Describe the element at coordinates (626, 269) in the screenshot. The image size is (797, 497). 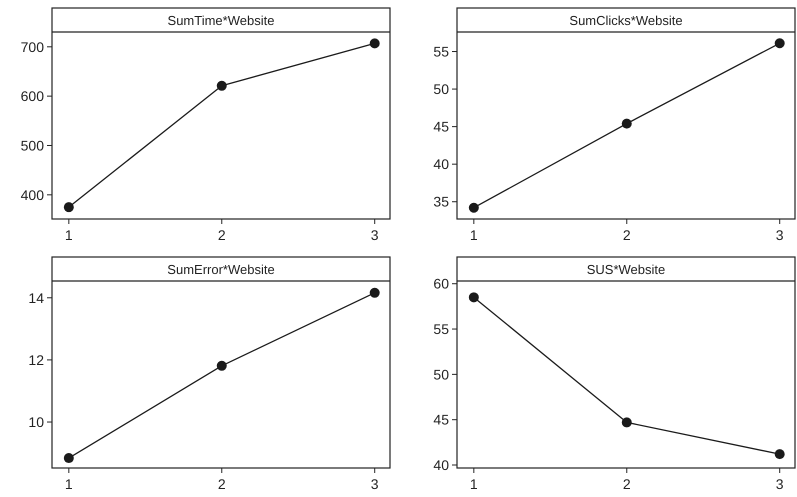
I see `chart-title: SUS*Website` at that location.